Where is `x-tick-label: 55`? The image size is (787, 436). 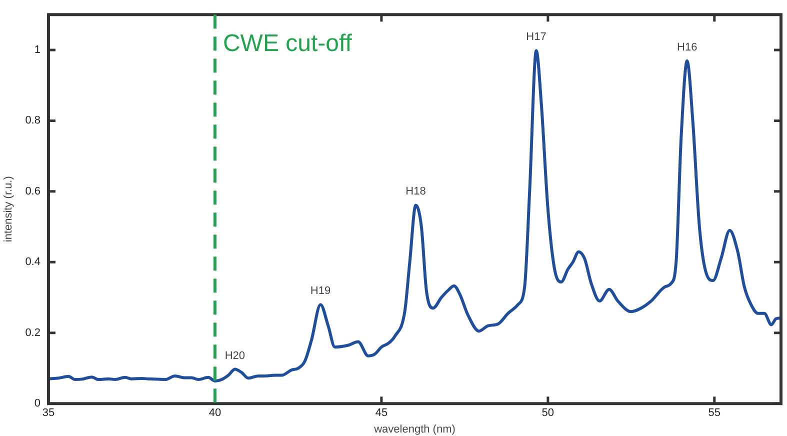 x-tick-label: 55 is located at coordinates (714, 413).